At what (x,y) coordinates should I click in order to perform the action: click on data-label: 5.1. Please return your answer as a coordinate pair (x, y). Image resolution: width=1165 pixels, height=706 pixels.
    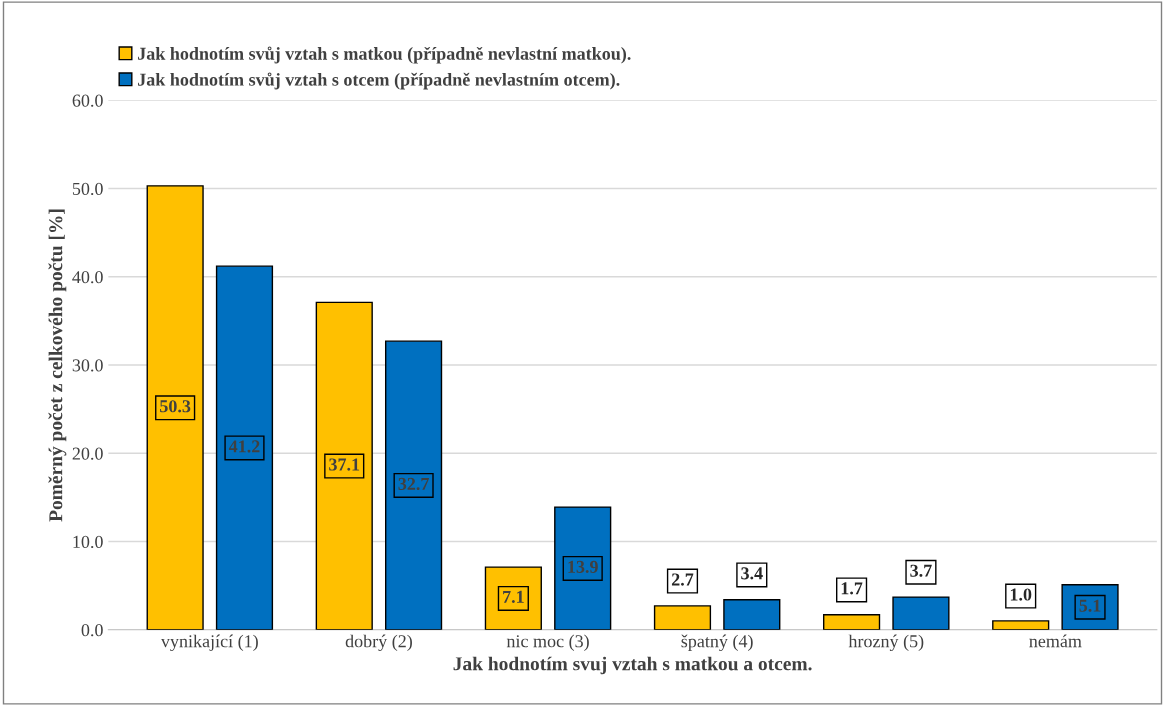
    Looking at the image, I should click on (1090, 605).